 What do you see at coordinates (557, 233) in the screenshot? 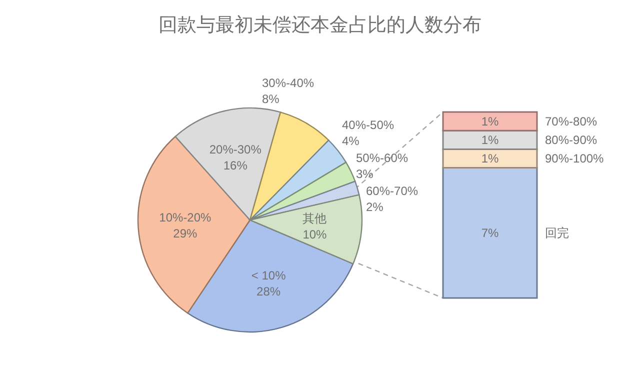
I see `series-label: 回完` at bounding box center [557, 233].